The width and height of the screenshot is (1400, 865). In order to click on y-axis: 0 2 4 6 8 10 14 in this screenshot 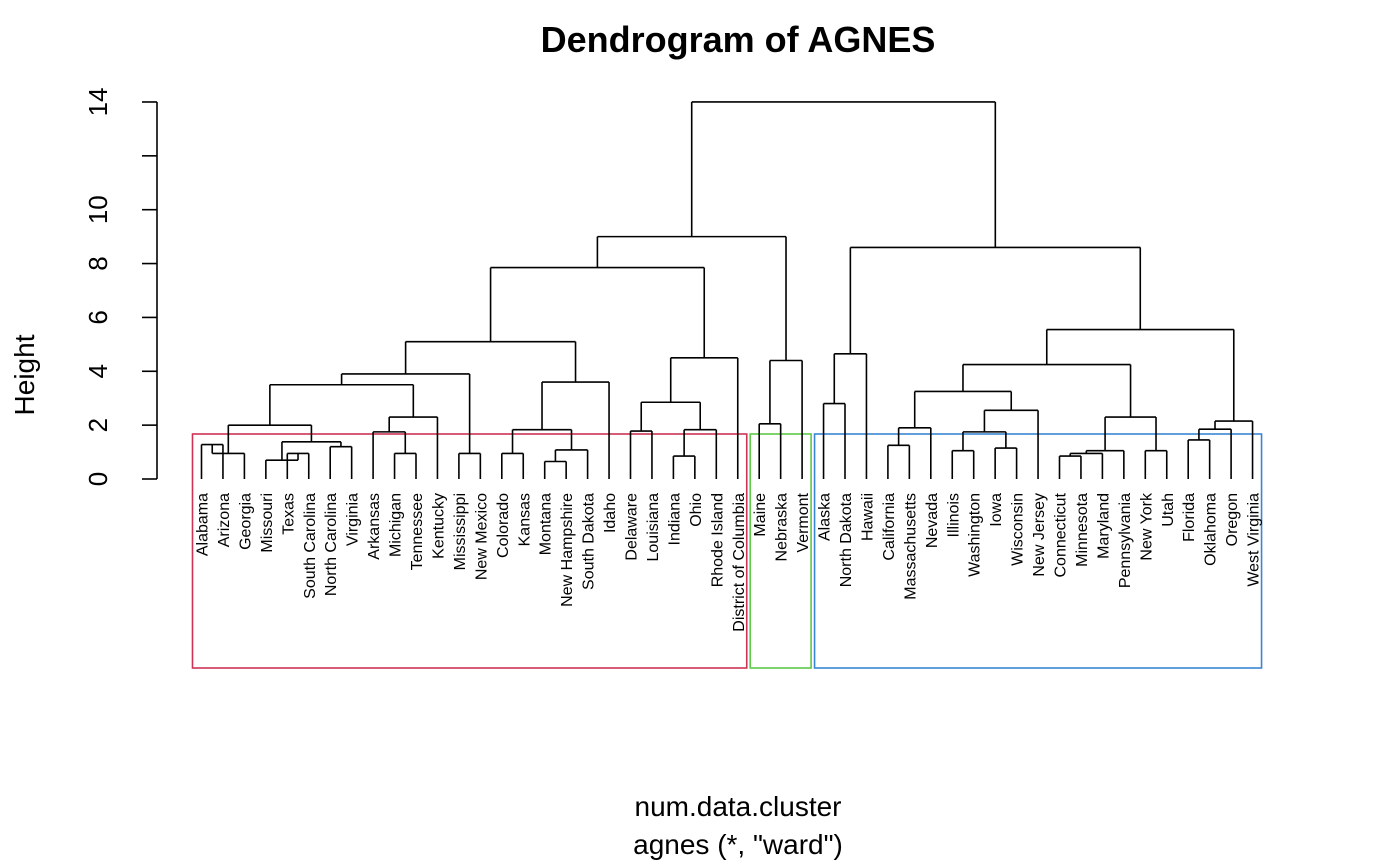, I will do `click(120, 287)`.